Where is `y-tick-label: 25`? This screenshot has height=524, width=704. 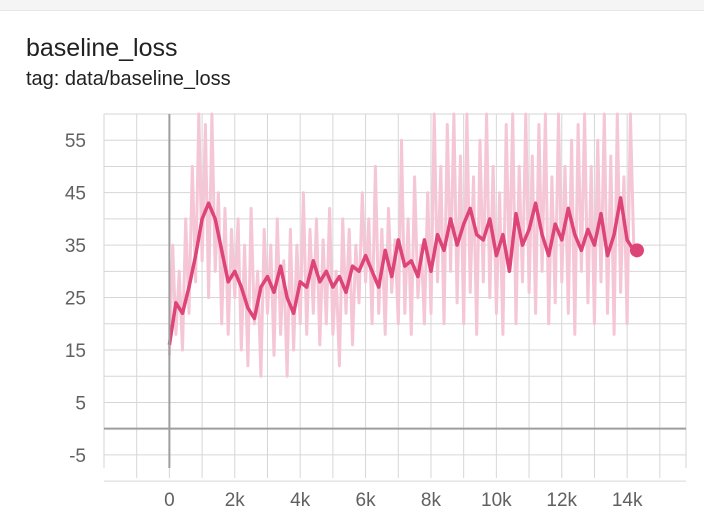 y-tick-label: 25 is located at coordinates (75, 299).